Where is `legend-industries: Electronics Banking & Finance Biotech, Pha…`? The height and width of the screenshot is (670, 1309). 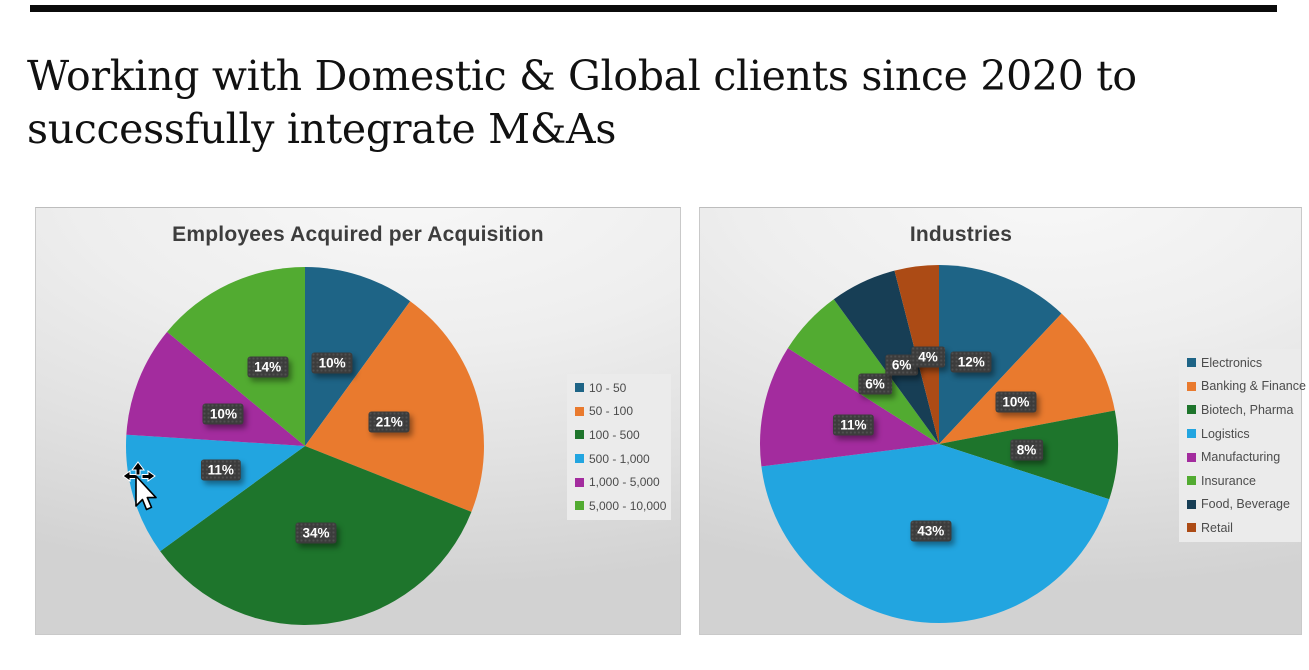
legend-industries: Electronics Banking & Finance Biotech, Pha… is located at coordinates (1242, 445).